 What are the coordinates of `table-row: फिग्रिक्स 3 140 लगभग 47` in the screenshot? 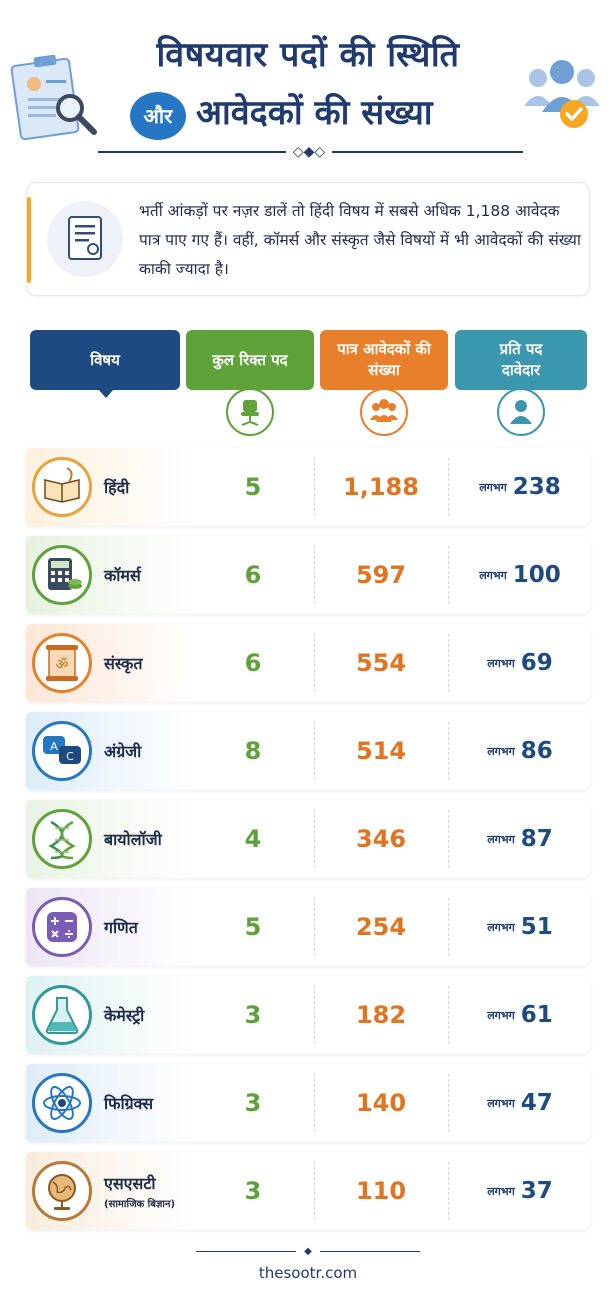 It's located at (308, 1103).